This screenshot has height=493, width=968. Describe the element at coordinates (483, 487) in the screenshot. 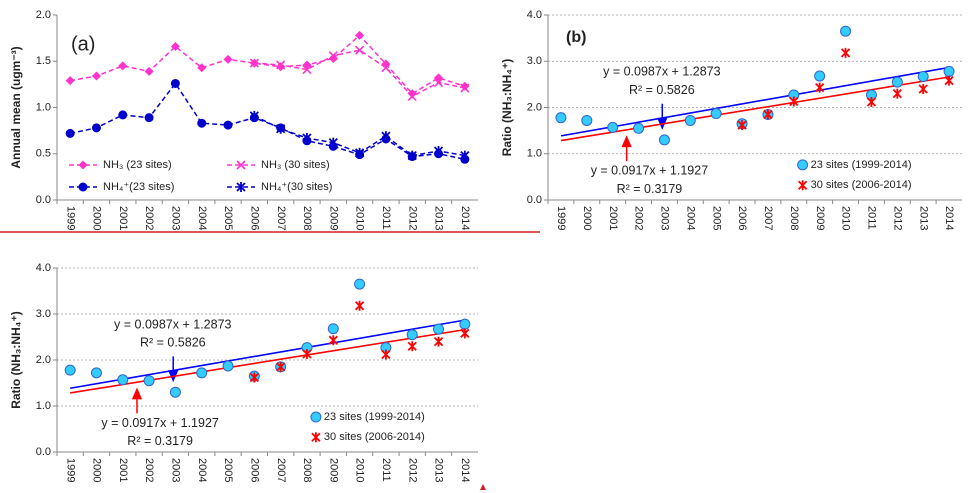

I see `corner-mark` at that location.